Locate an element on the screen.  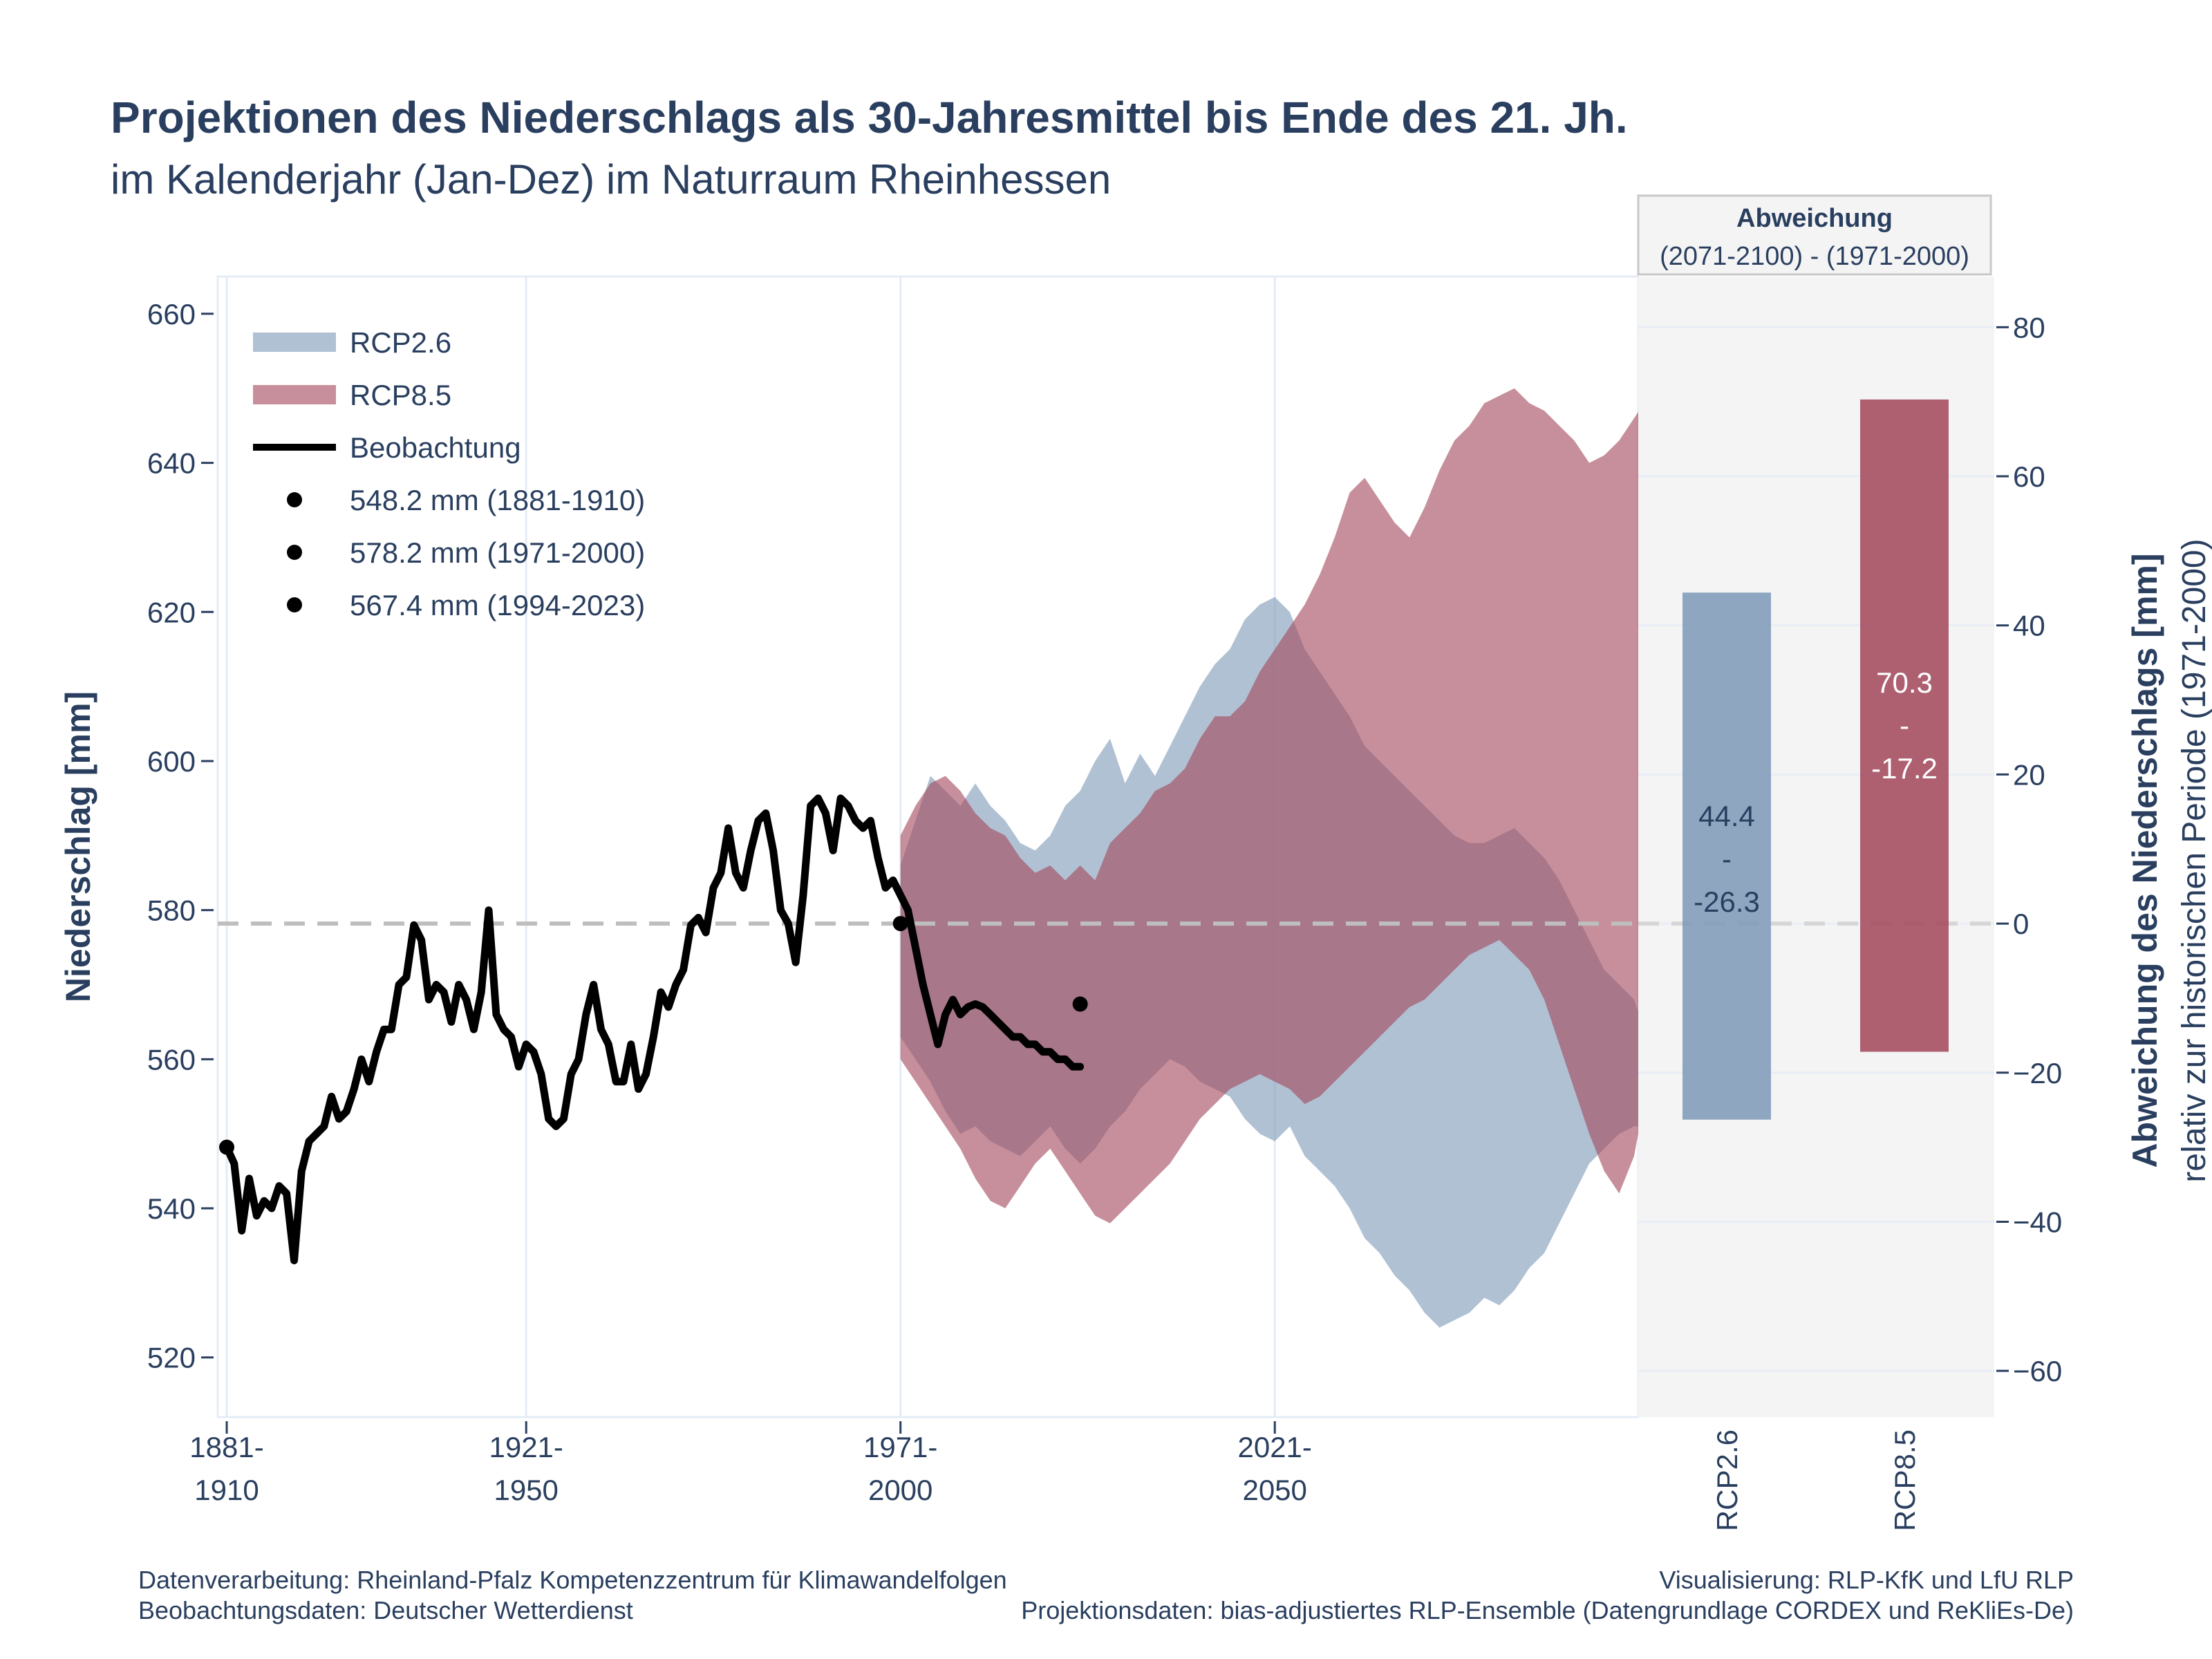
deviation-bar-label: 70.3 is located at coordinates (1905, 682).